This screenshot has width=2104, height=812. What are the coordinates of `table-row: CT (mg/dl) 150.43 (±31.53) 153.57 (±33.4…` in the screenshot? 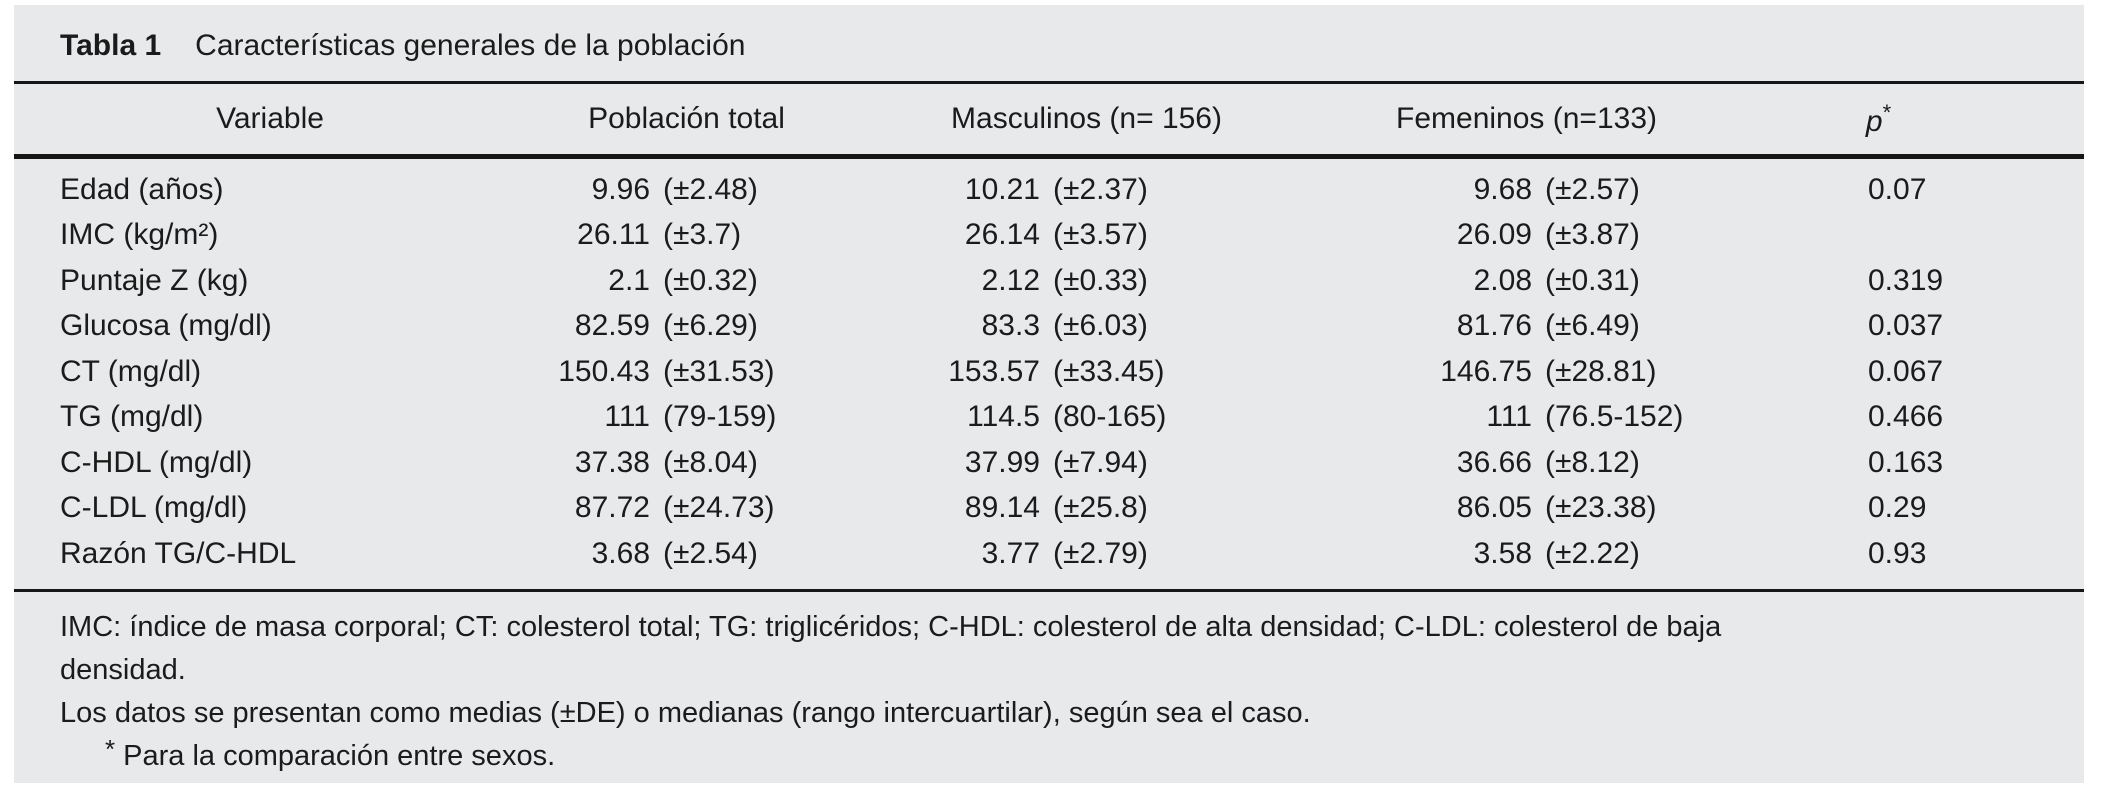 It's located at (1022, 372).